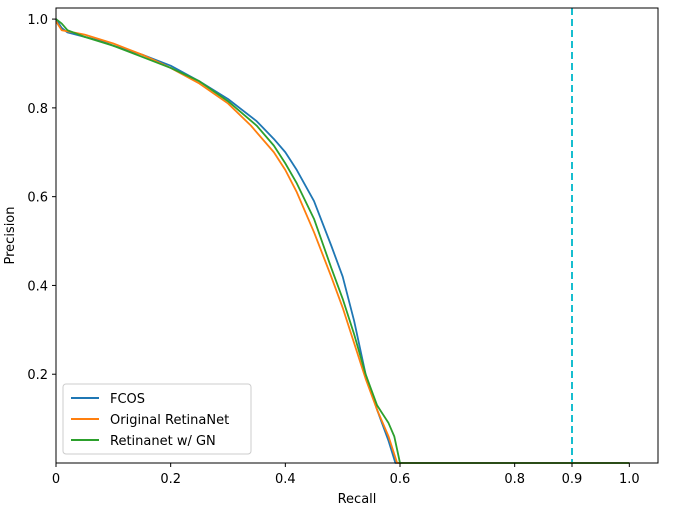  I want to click on legend-box, so click(157, 419).